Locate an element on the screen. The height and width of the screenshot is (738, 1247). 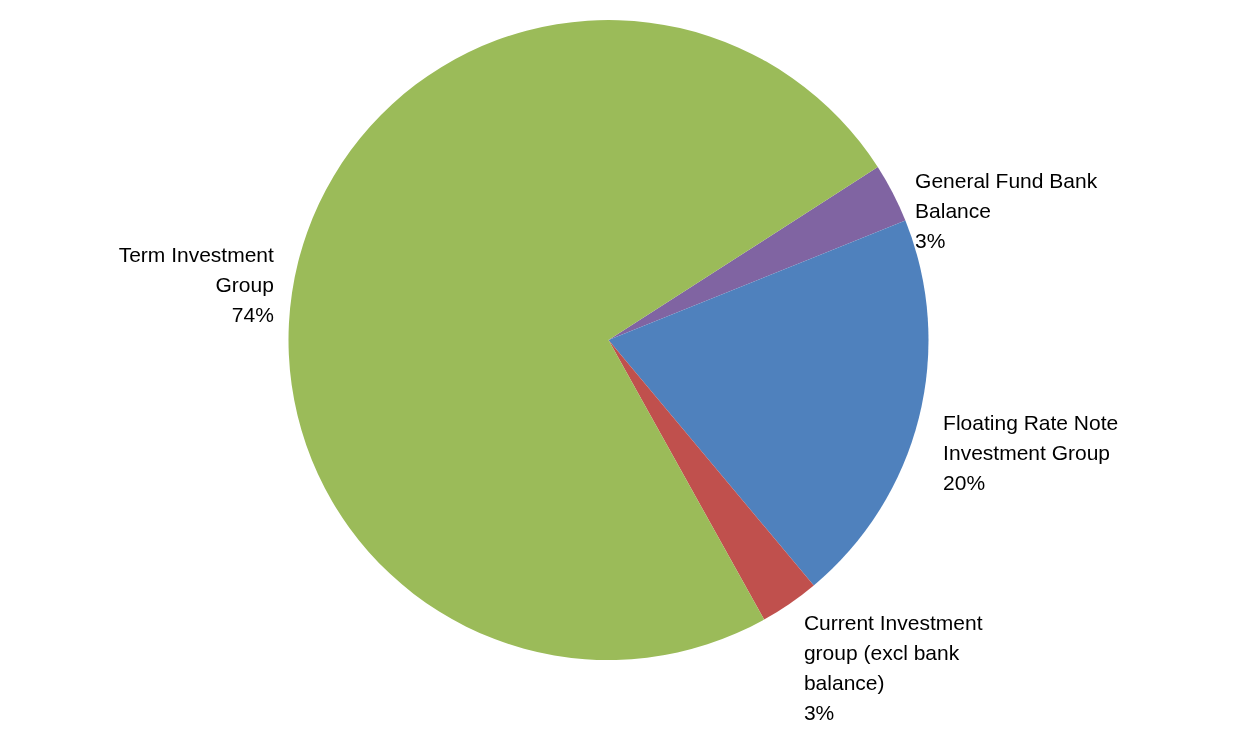
slice-label: General Fund Bank Balance is located at coordinates (1006, 195).